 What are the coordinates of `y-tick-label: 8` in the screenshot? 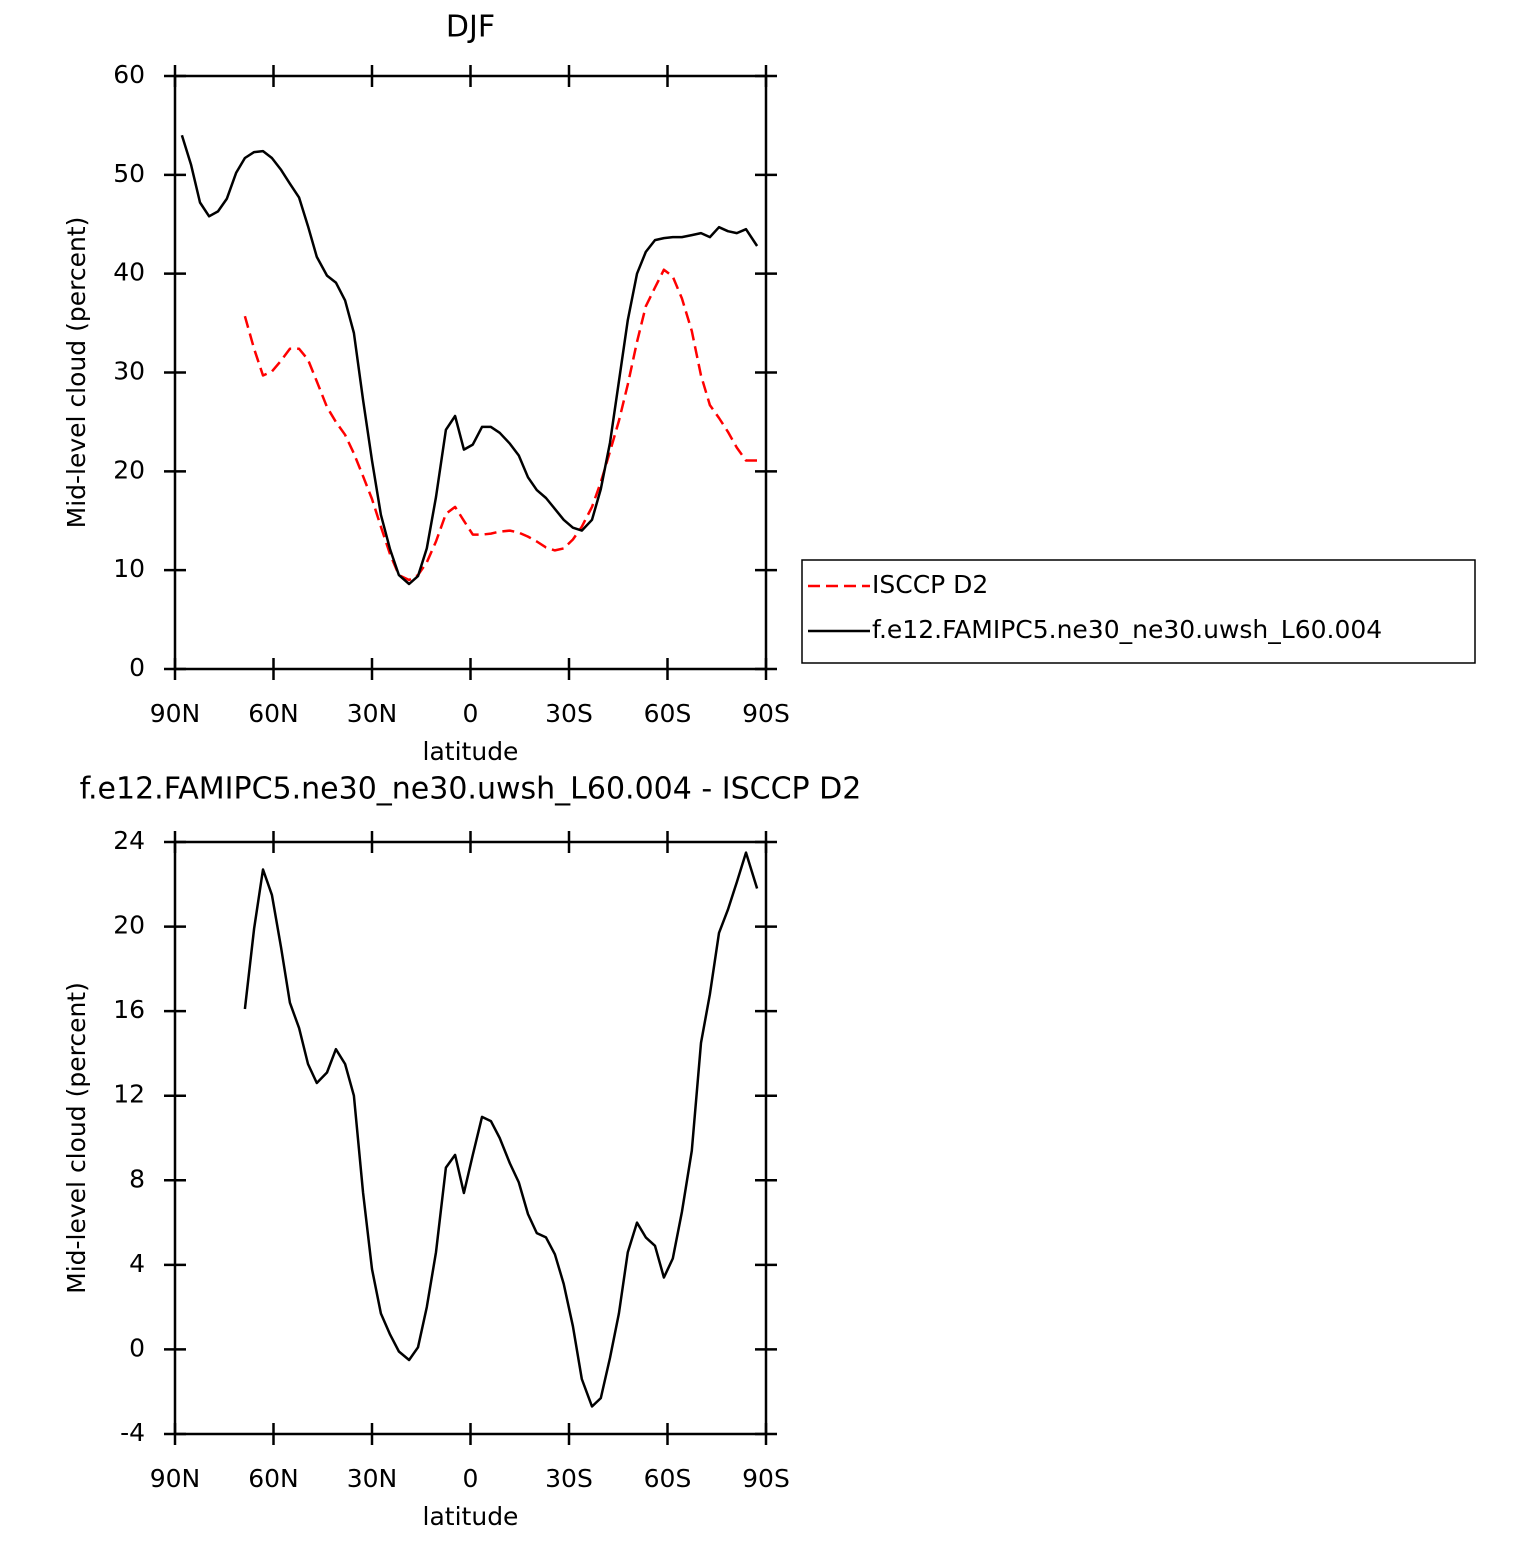 It's located at (137, 1178).